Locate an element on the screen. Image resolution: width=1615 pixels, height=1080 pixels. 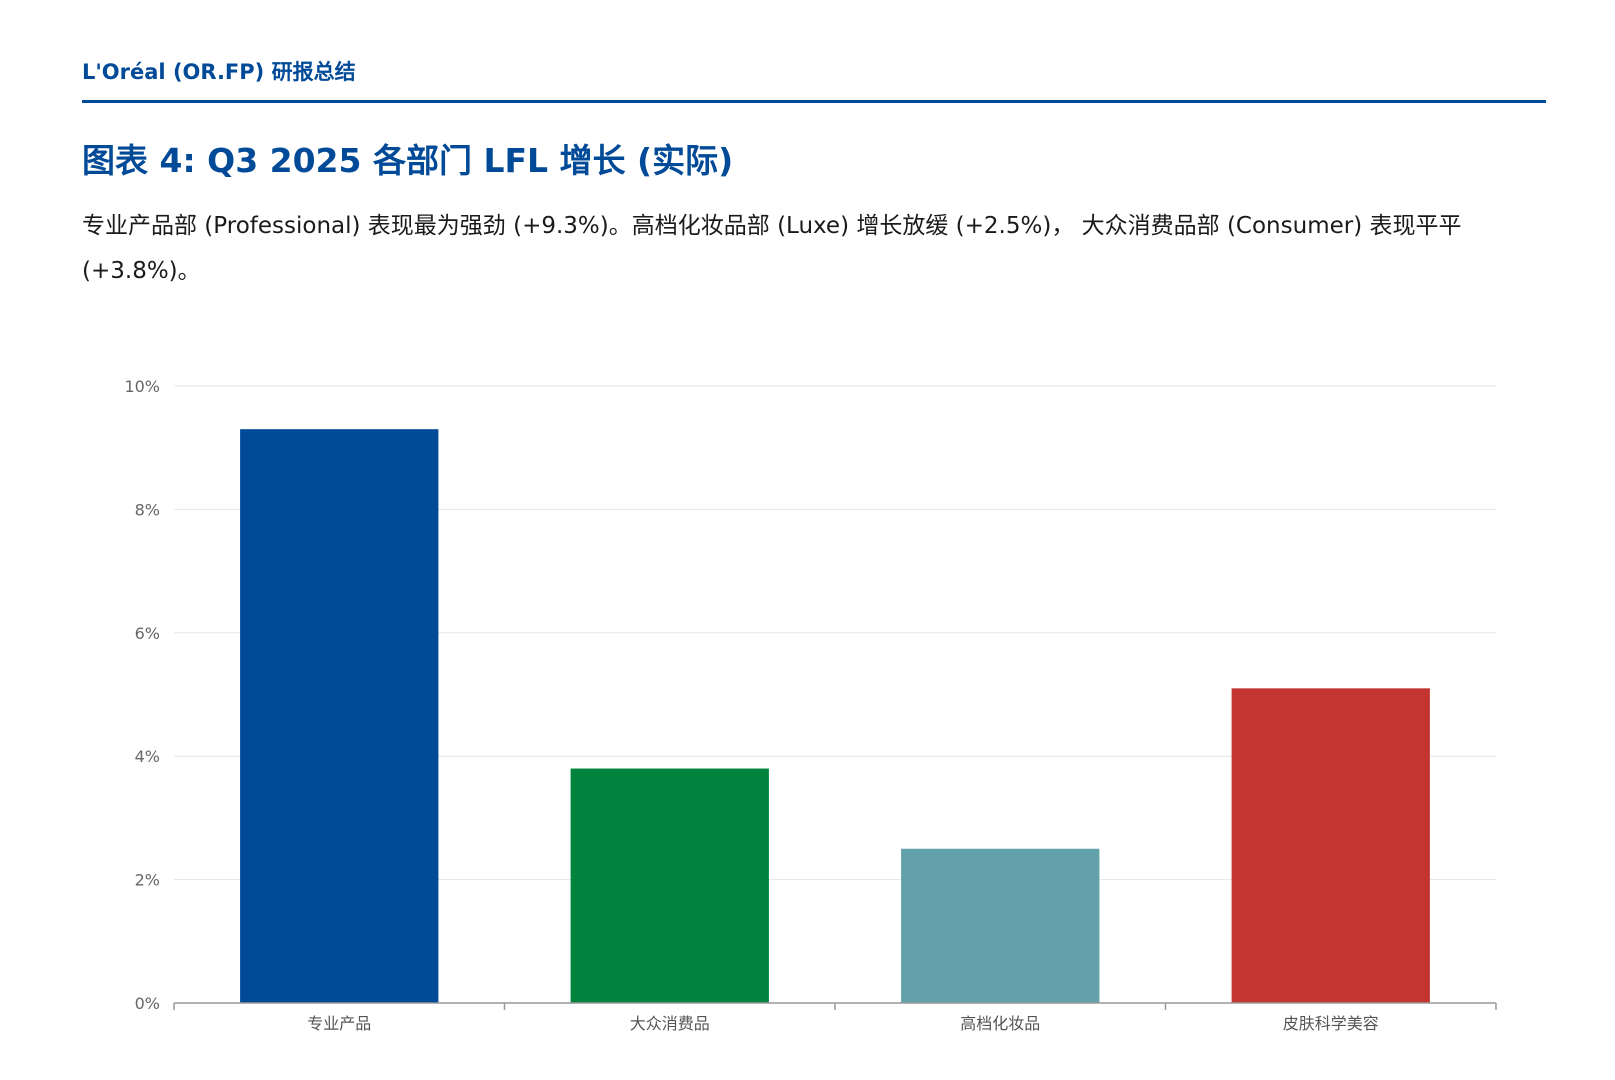
y-tick-label: 10% is located at coordinates (142, 386).